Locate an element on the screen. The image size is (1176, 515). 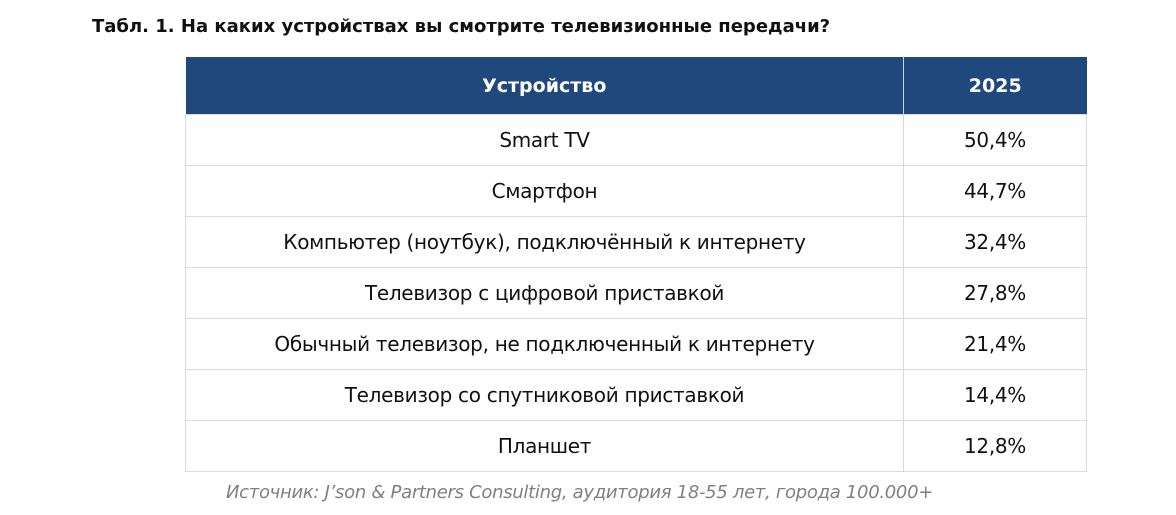
value-cell: 21,4% is located at coordinates (995, 344).